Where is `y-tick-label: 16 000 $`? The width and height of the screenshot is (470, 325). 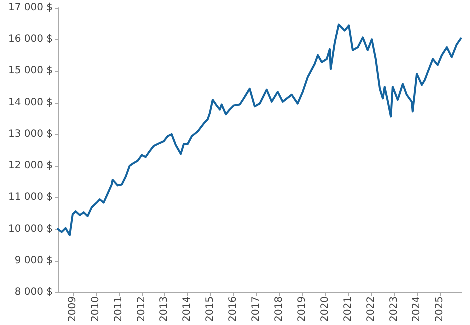
y-tick-label: 16 000 $ is located at coordinates (30, 40).